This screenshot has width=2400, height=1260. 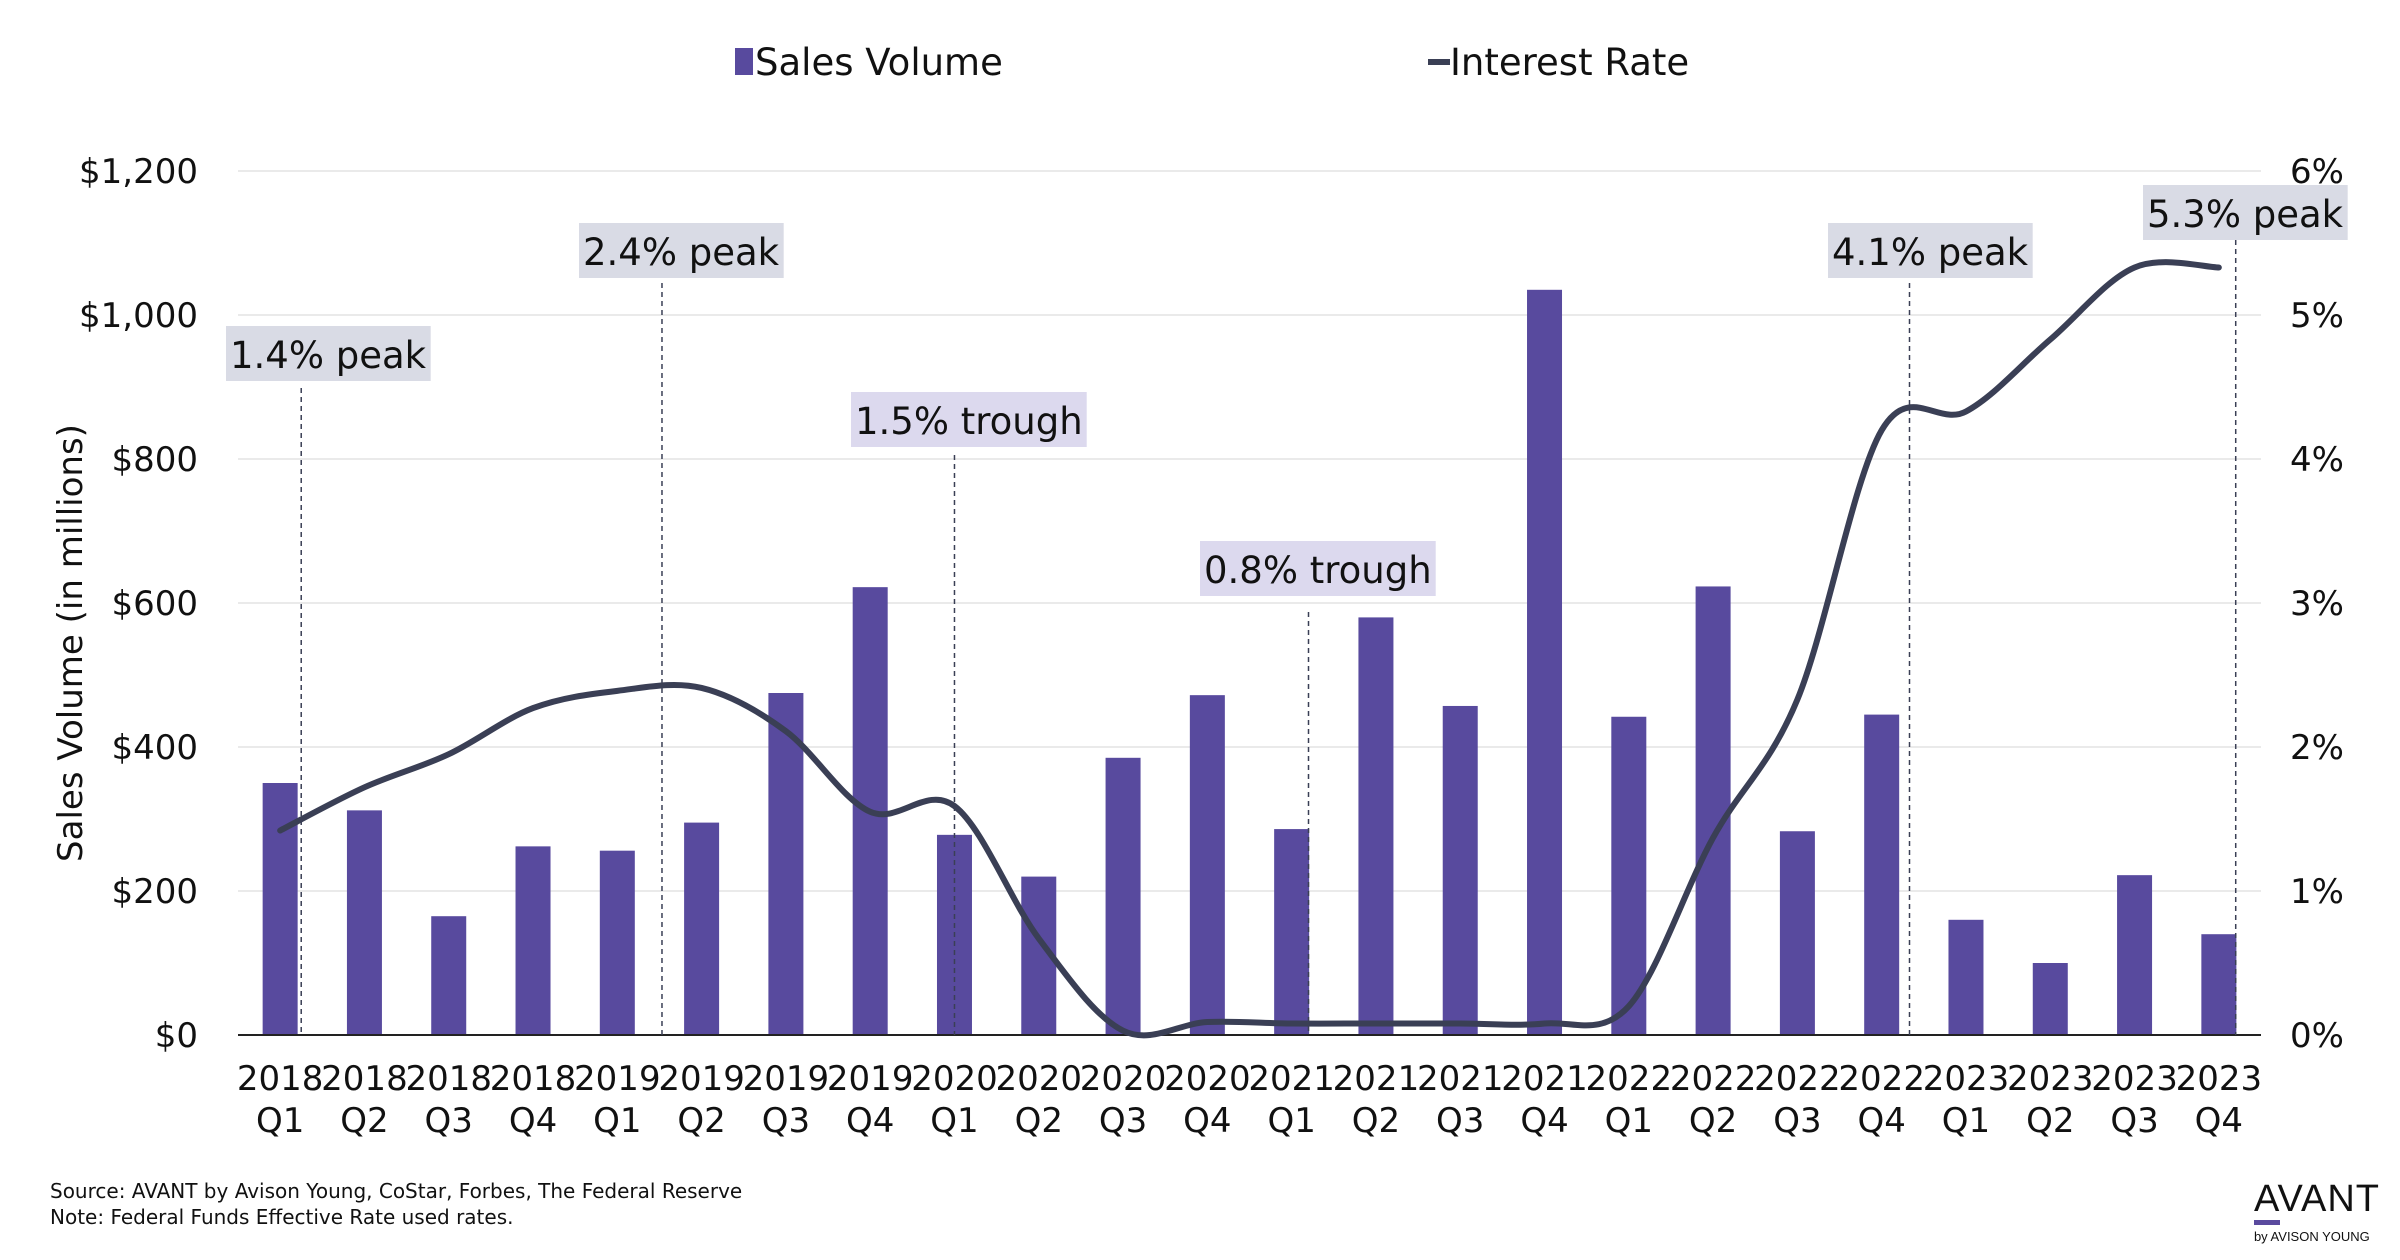 What do you see at coordinates (154, 460) in the screenshot?
I see `y-tick-label: $800` at bounding box center [154, 460].